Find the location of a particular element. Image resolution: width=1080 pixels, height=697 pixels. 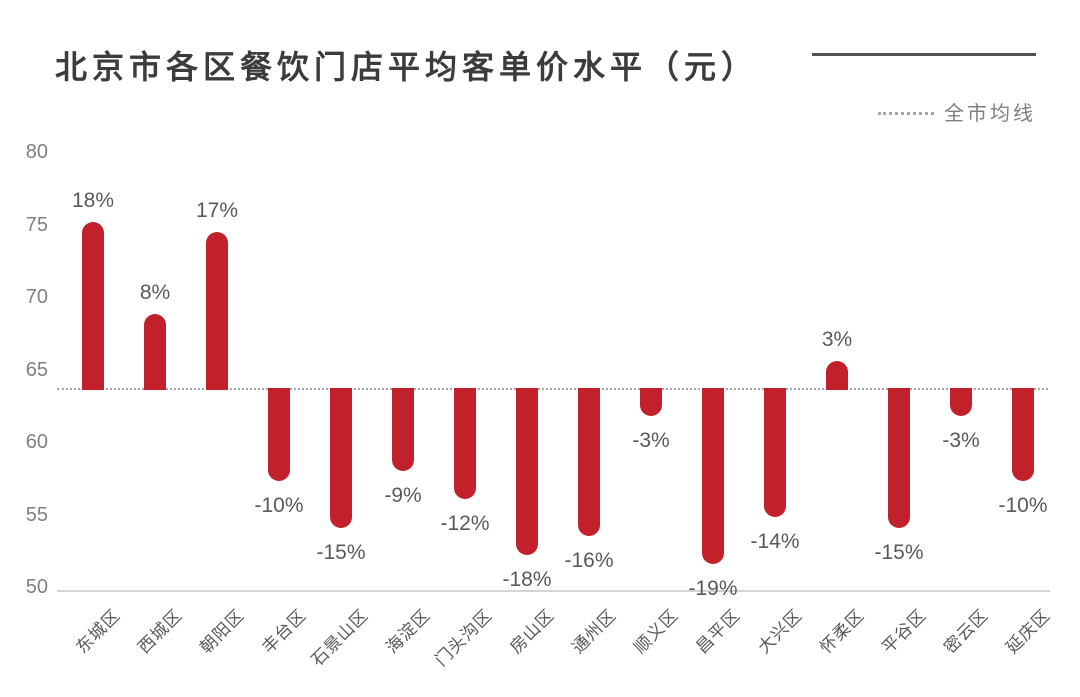

bar-value-label: 8% is located at coordinates (155, 293).